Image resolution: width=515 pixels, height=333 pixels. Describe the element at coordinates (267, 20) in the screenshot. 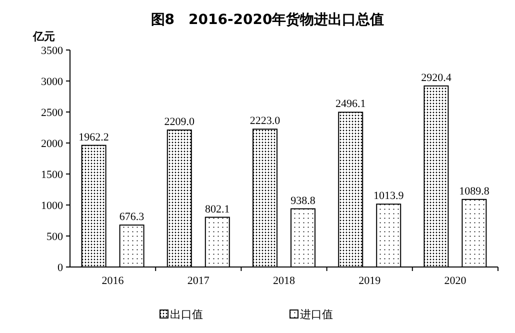

I see `chart-title: 图8 2016-2020年货物进出口总值` at that location.